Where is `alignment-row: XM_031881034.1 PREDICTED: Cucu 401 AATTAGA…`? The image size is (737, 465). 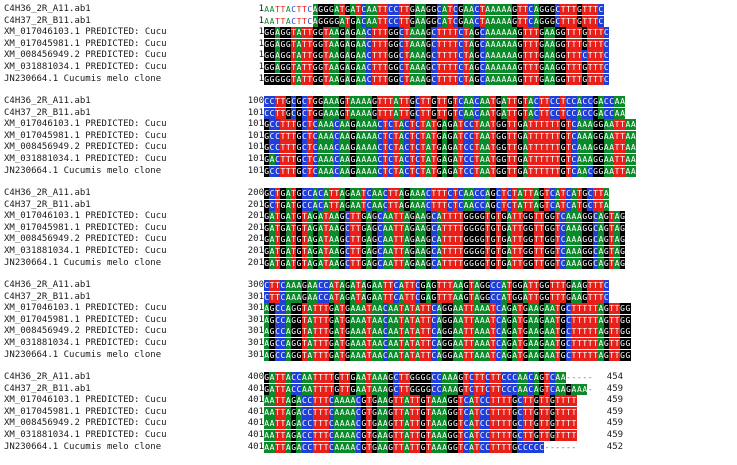
alignment-row: XM_031881034.1 PREDICTED: Cucu 401 AATTAGA… is located at coordinates (370, 435).